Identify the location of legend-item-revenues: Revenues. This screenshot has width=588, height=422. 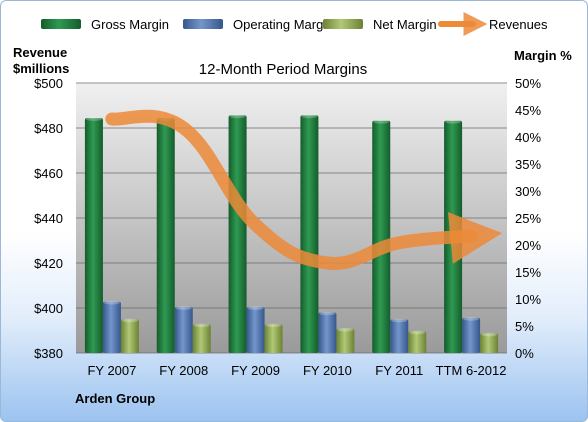
(493, 24).